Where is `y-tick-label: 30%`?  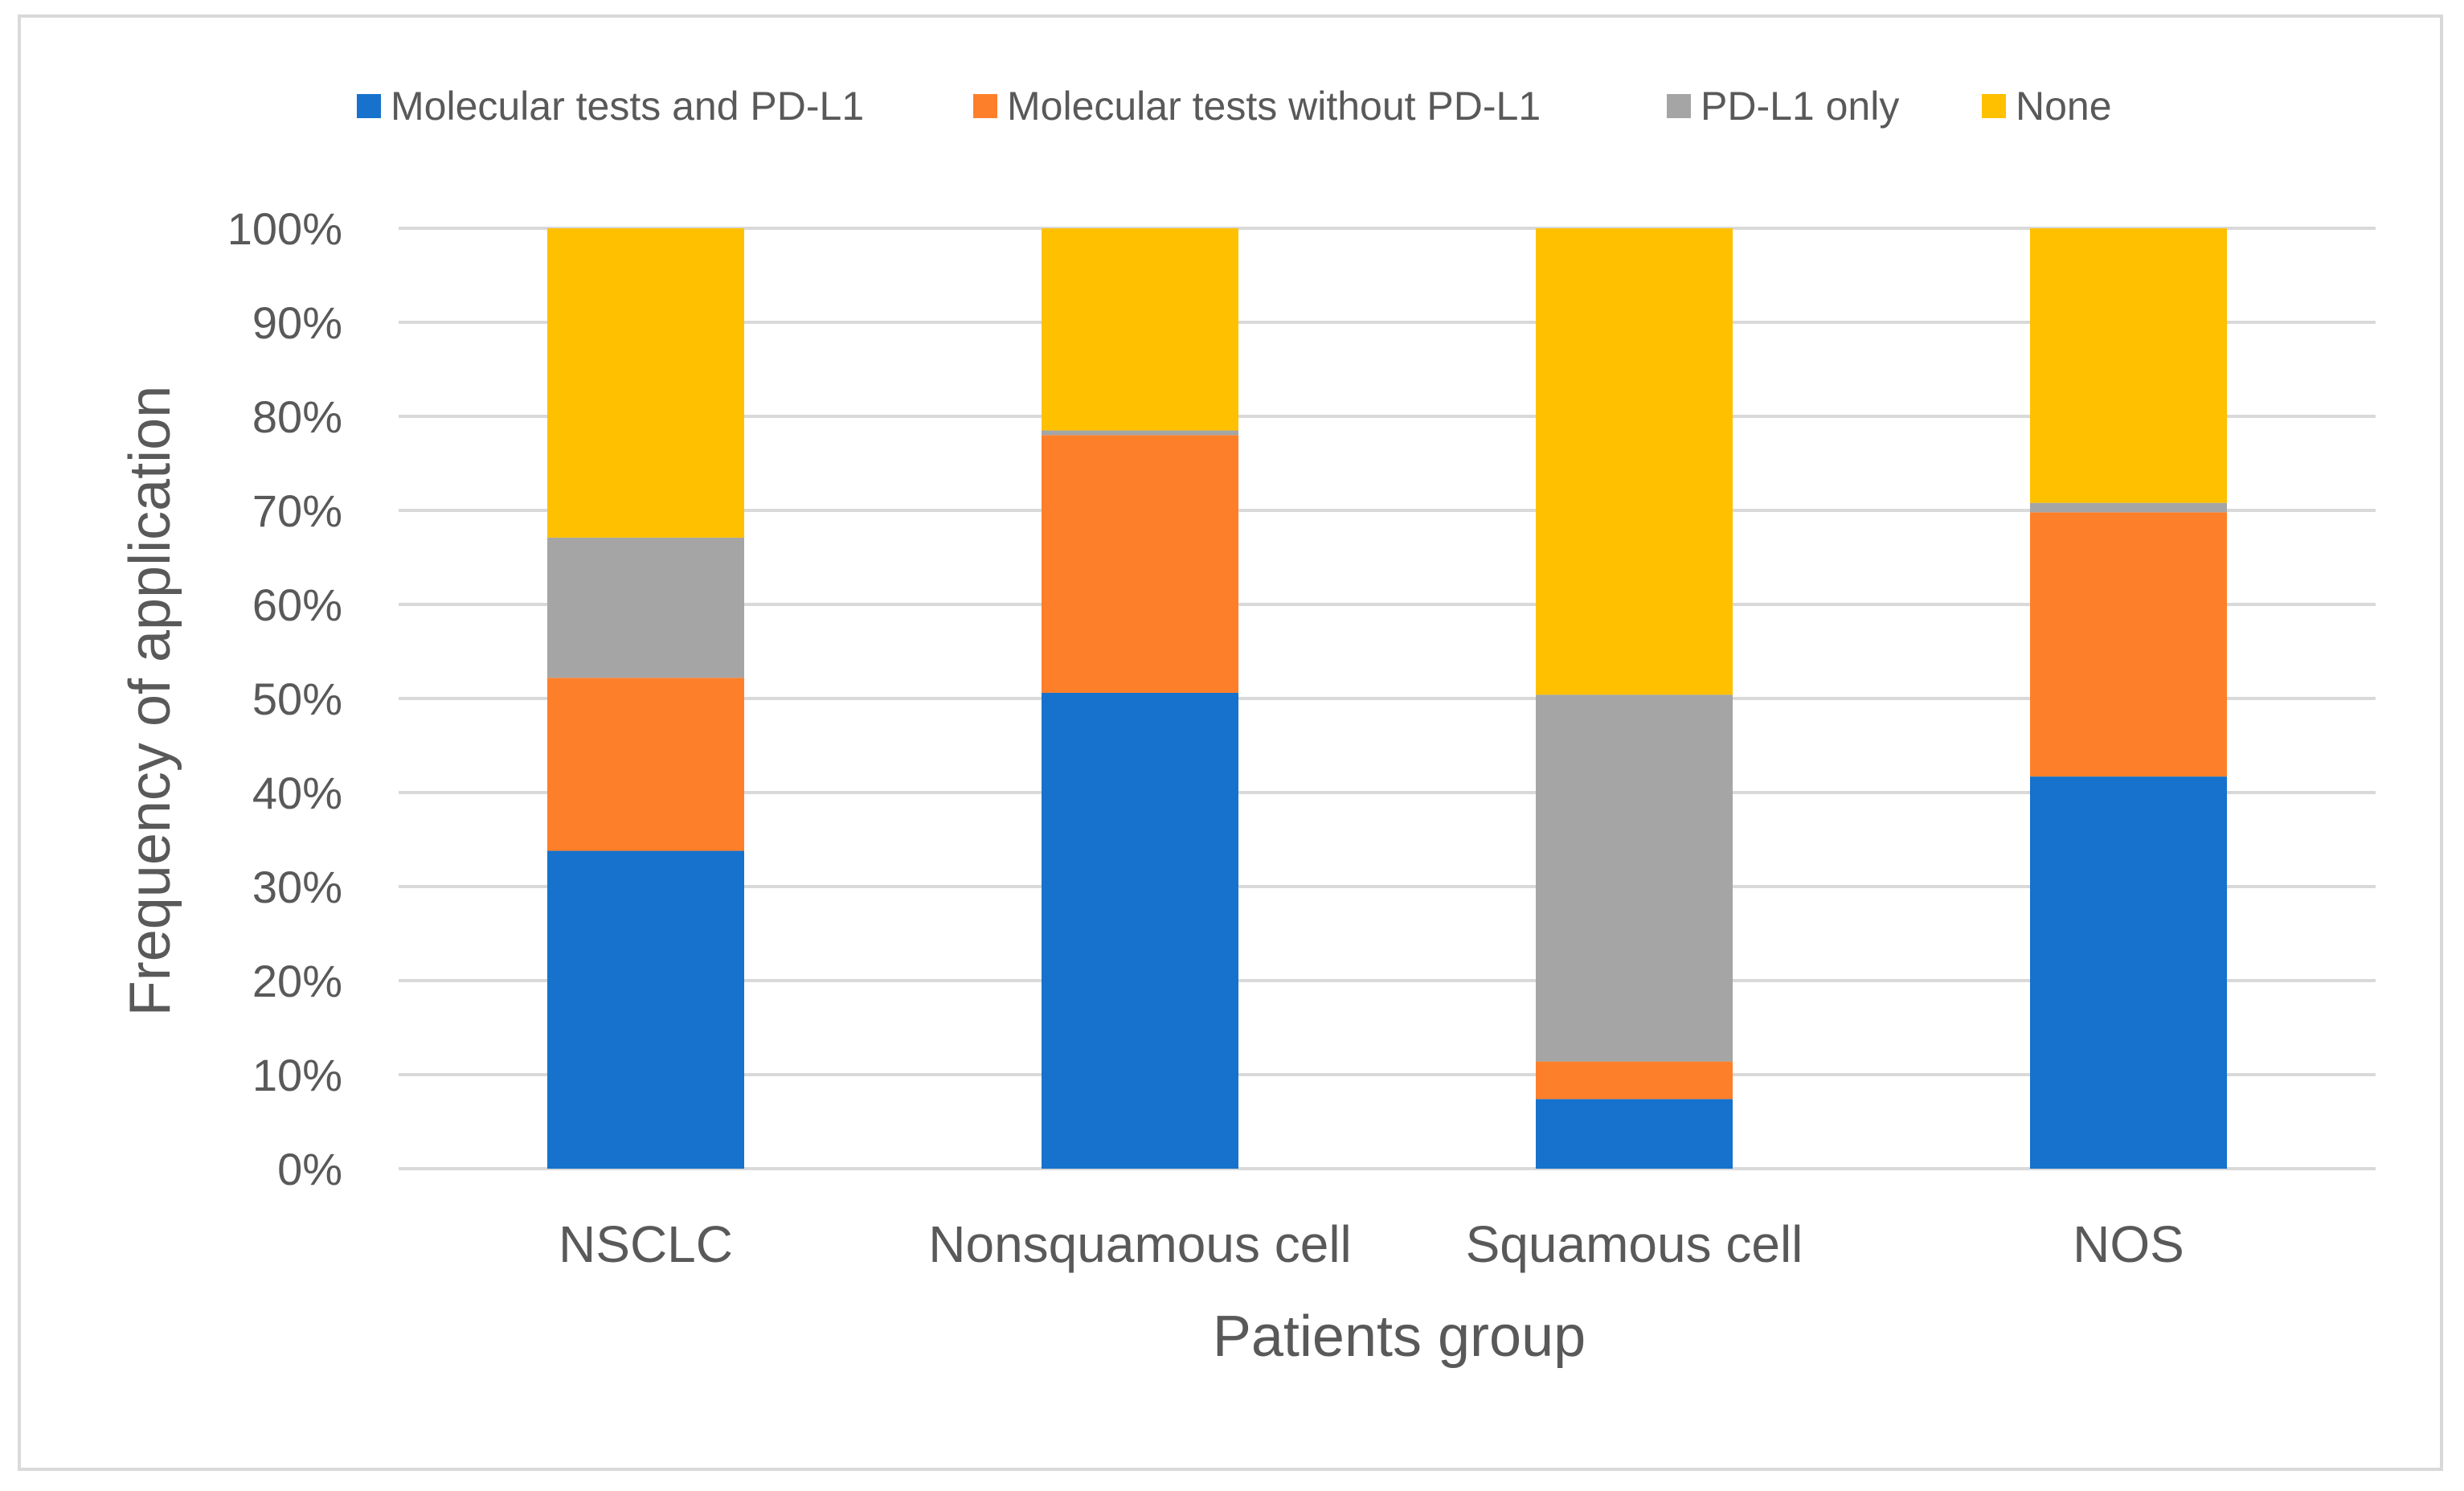 y-tick-label: 30% is located at coordinates (297, 887).